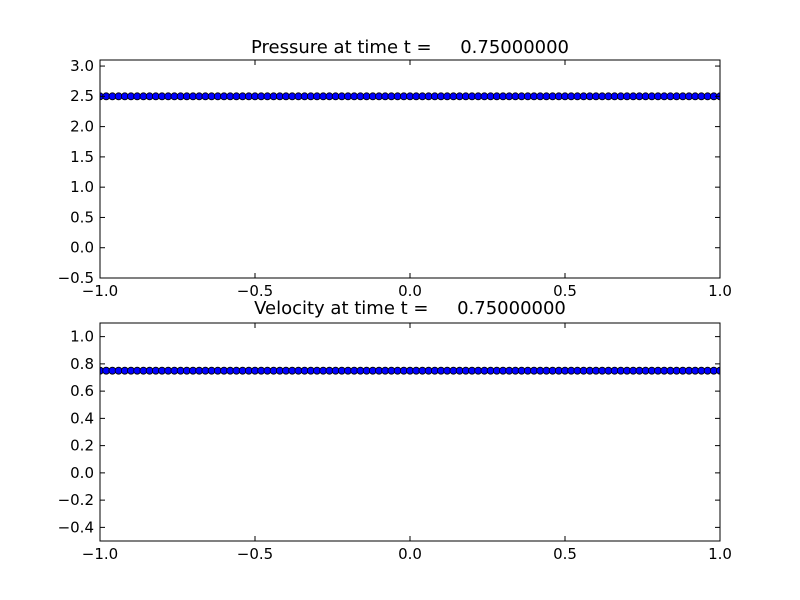 This screenshot has height=600, width=800. Describe the element at coordinates (82, 66) in the screenshot. I see `pressure-ytick-label: 3.0` at that location.